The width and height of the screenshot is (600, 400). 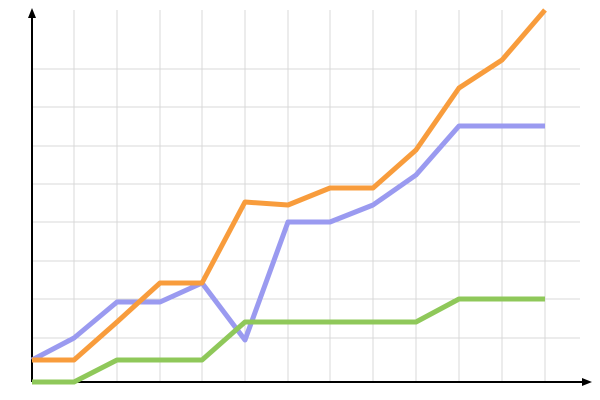 I want to click on x-axis-arrow-icon, so click(x=587, y=382).